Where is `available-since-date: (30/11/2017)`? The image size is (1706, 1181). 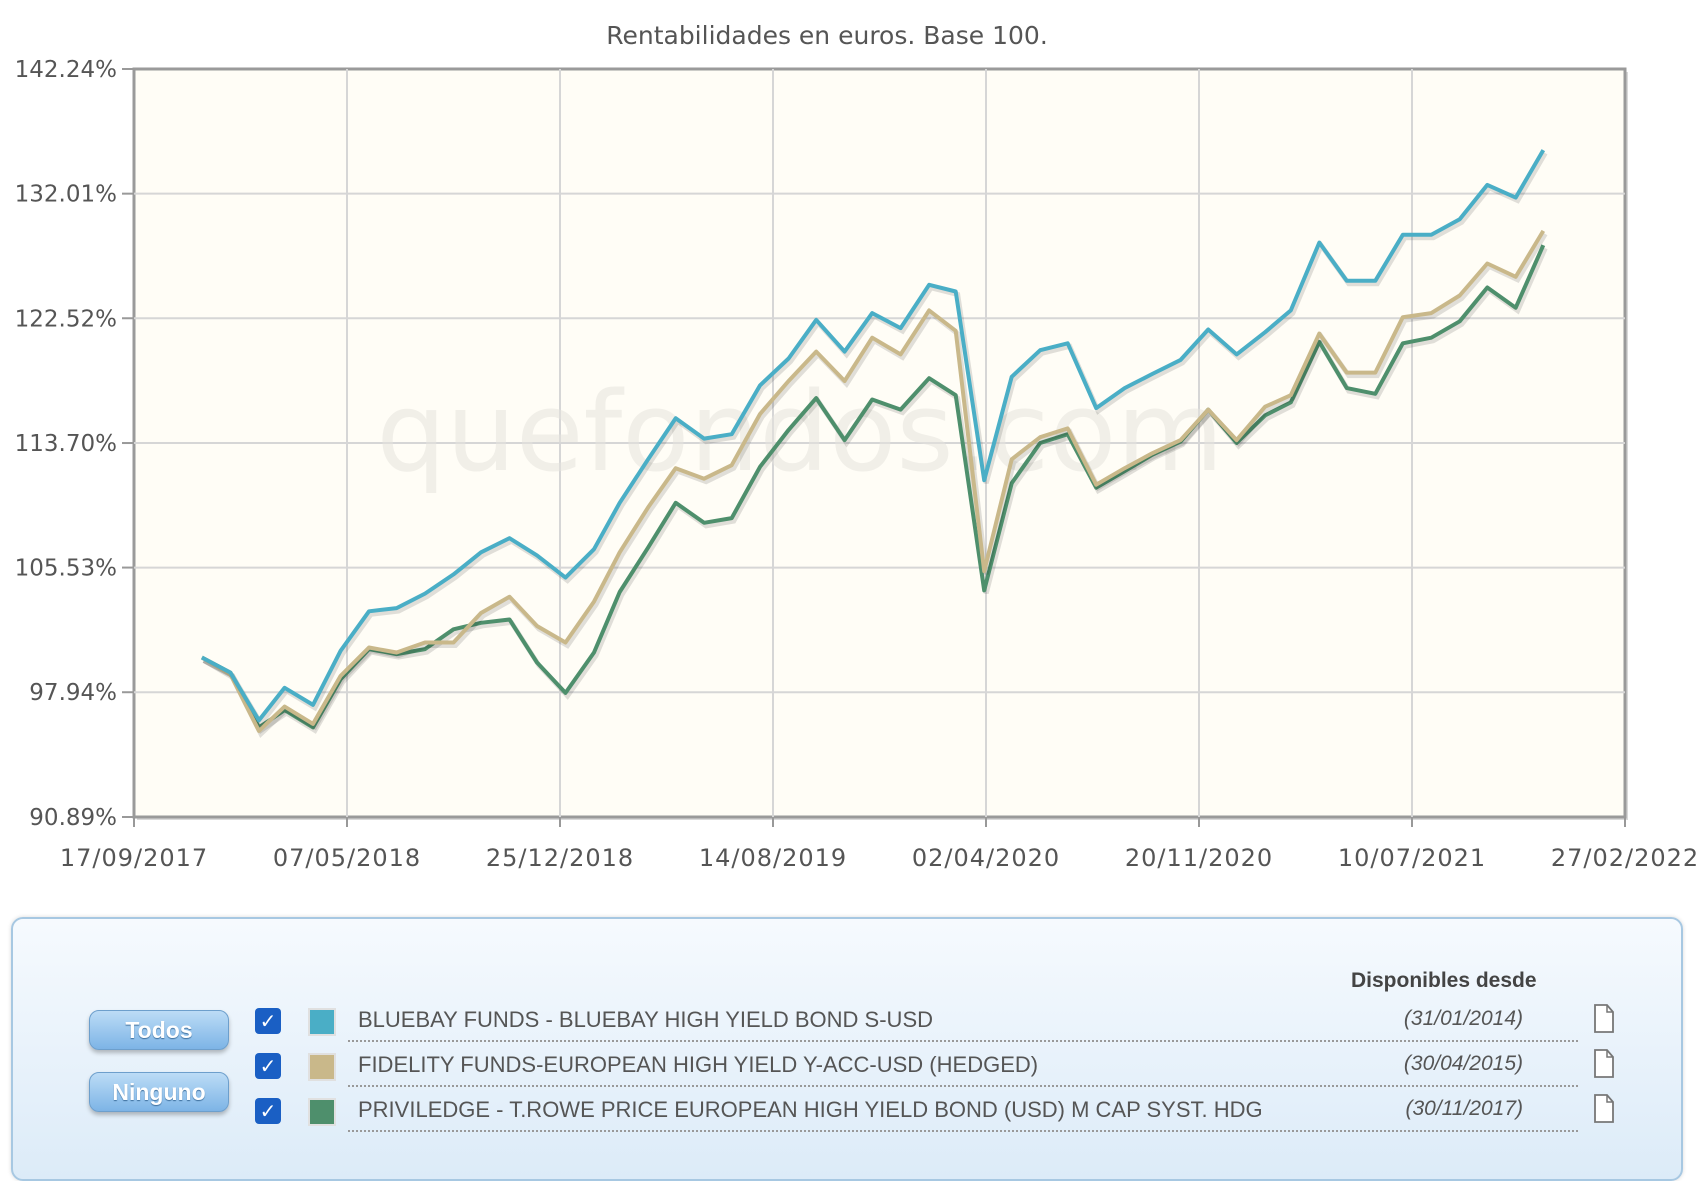
available-since-date: (30/11/2017) is located at coordinates (1464, 1108).